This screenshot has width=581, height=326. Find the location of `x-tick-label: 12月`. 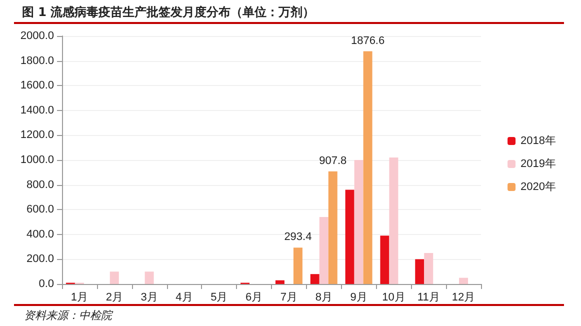

x-tick-label: 12月 is located at coordinates (464, 298).